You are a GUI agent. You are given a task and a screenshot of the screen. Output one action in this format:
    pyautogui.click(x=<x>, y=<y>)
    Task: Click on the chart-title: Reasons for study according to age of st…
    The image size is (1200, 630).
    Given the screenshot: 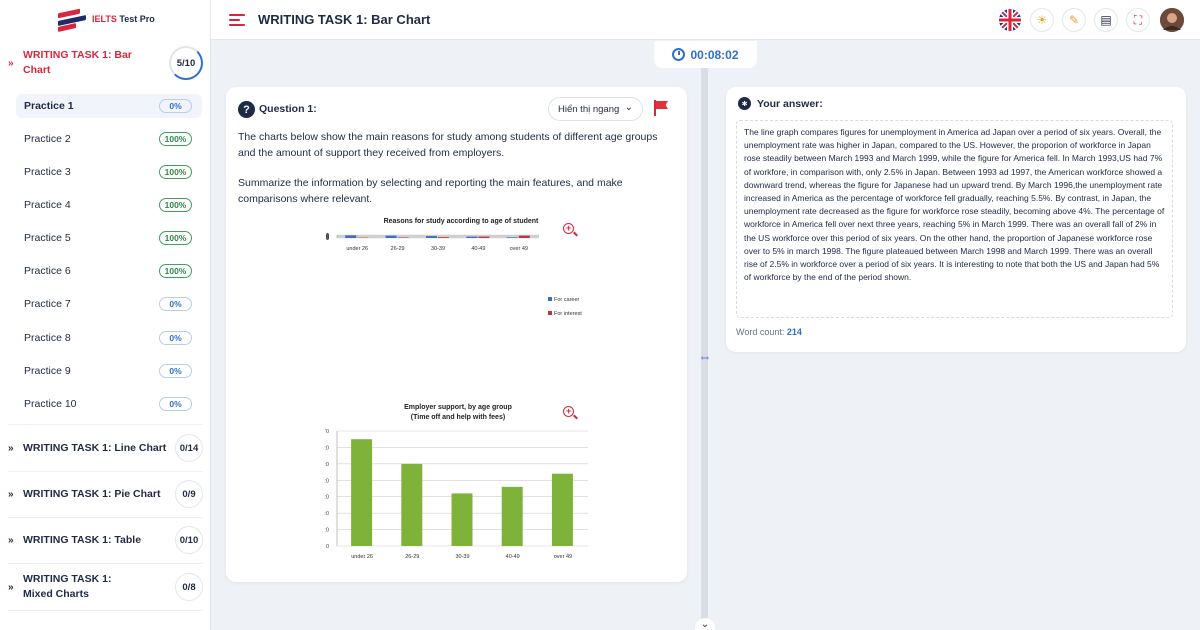 What is the action you would take?
    pyautogui.click(x=461, y=221)
    